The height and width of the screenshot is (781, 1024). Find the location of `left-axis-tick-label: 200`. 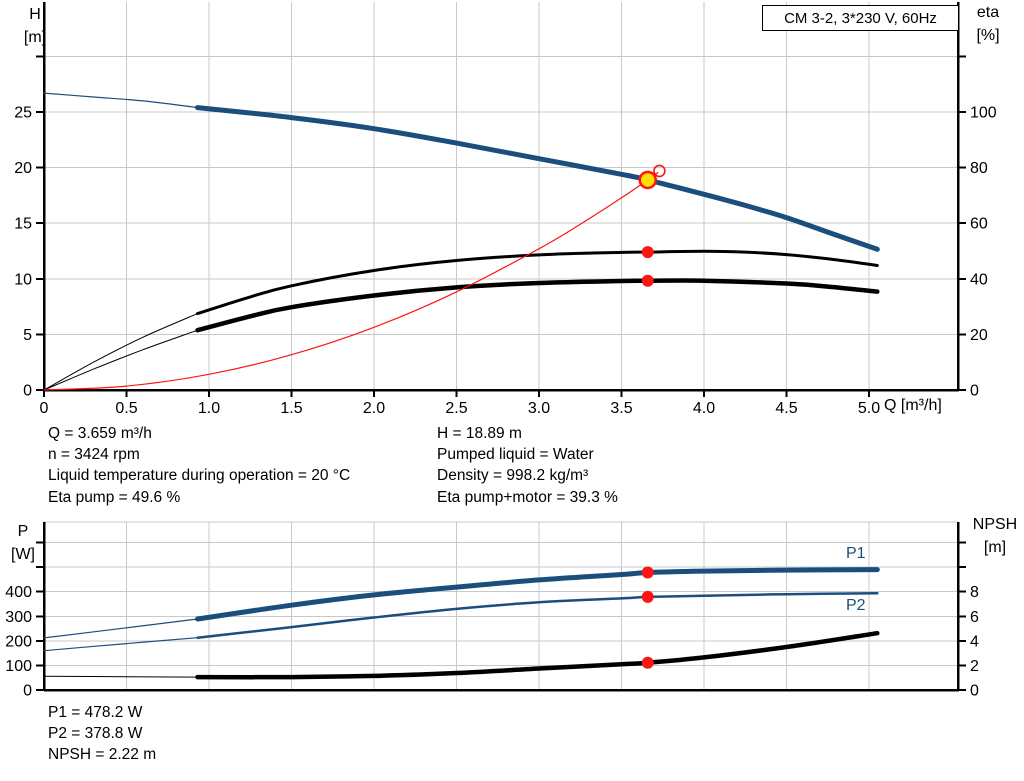

left-axis-tick-label: 200 is located at coordinates (18, 641).